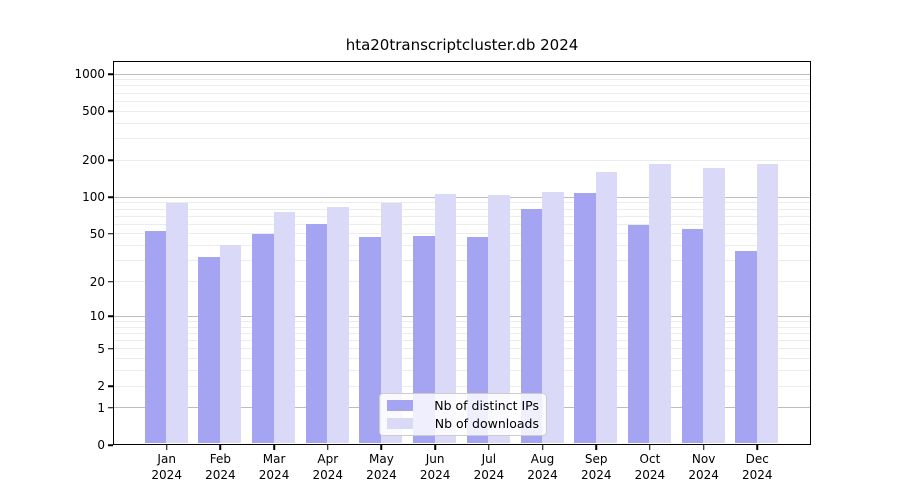 This screenshot has width=900, height=500. I want to click on bar-ips-aug, so click(531, 325).